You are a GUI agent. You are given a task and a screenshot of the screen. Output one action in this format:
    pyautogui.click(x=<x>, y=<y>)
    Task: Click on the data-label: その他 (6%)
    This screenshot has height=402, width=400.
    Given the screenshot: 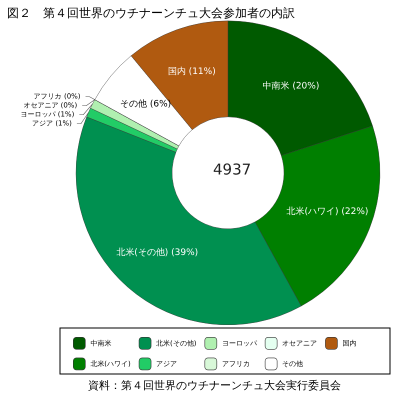 What is the action you would take?
    pyautogui.click(x=146, y=104)
    